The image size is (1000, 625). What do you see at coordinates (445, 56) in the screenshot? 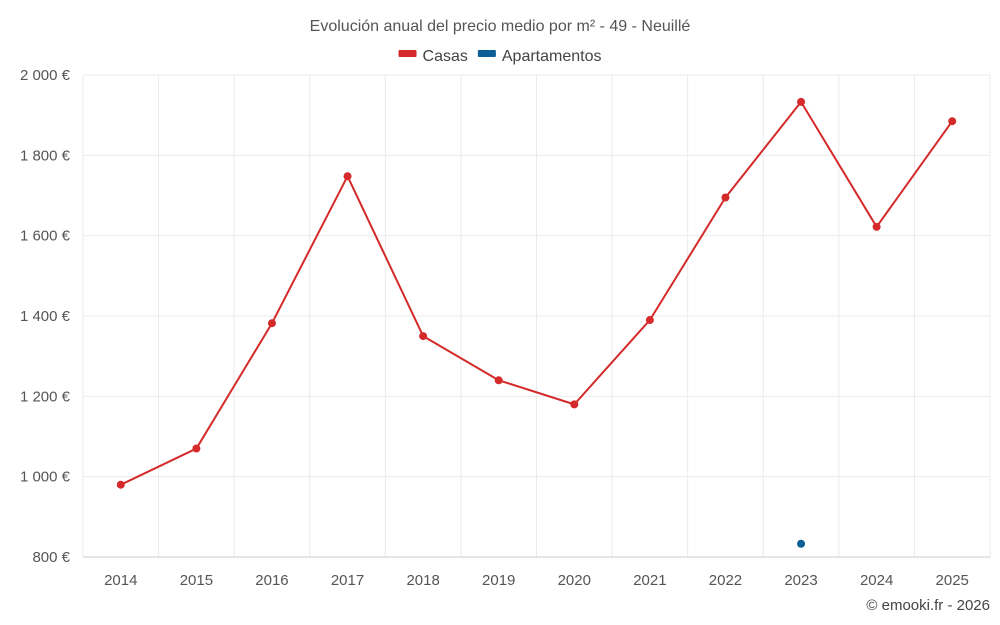
I see `legend-label: Casas` at bounding box center [445, 56].